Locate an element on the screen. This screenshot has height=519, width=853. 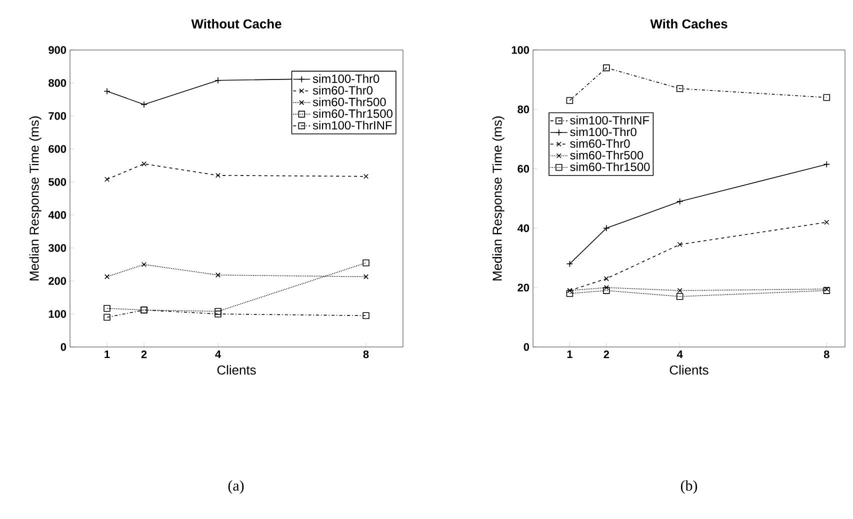
text: (b) is located at coordinates (689, 487).